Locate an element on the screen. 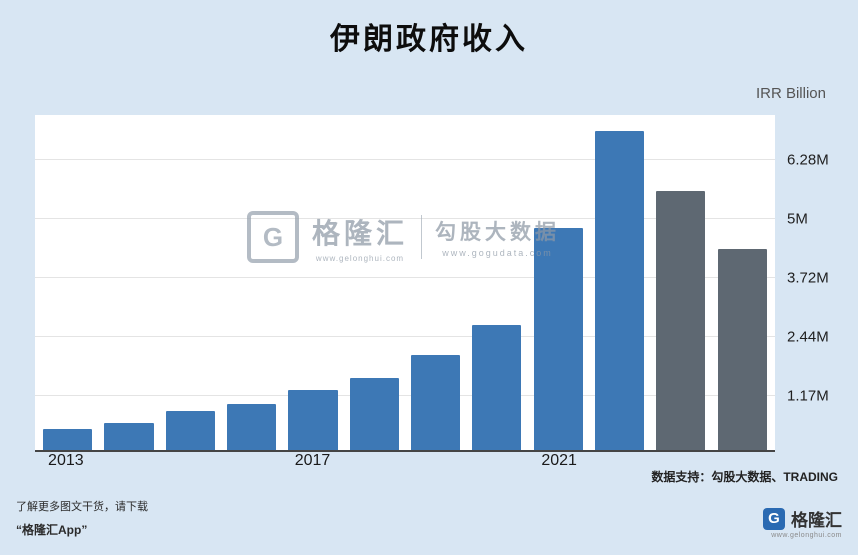  gelonghui-footer-logo-icon: G is located at coordinates (774, 518).